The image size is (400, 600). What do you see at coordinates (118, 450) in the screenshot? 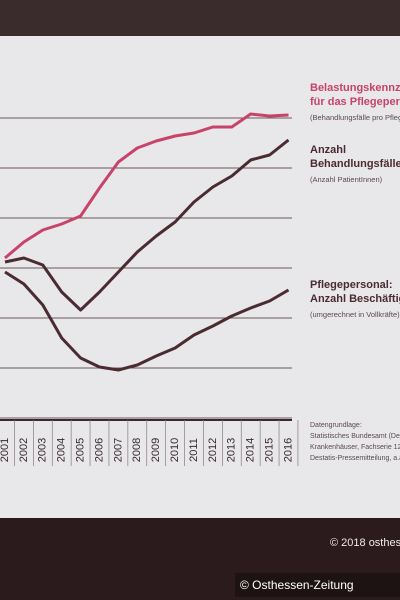
I see `x-tick-label: 2007` at bounding box center [118, 450].